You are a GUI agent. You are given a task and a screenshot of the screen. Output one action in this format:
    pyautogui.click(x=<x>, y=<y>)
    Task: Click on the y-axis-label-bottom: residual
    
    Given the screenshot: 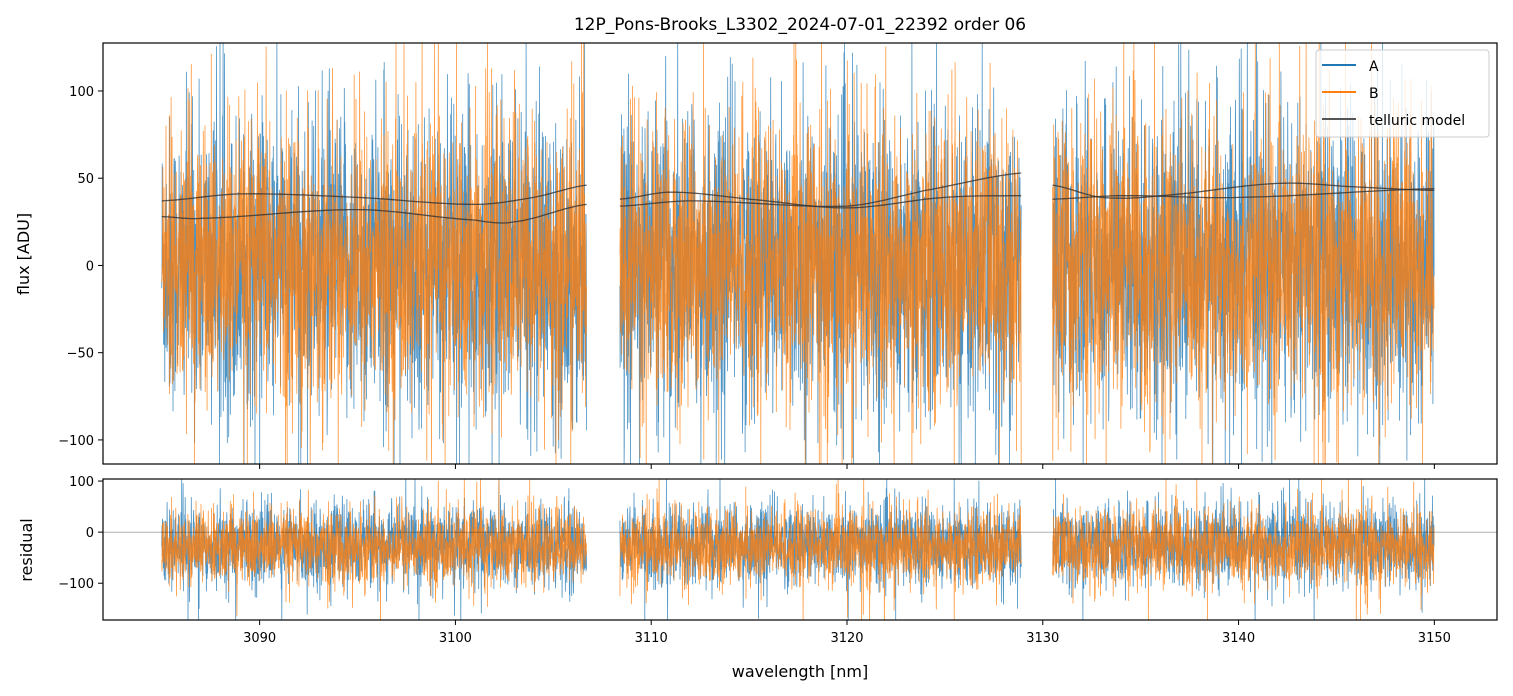 What is the action you would take?
    pyautogui.click(x=26, y=549)
    